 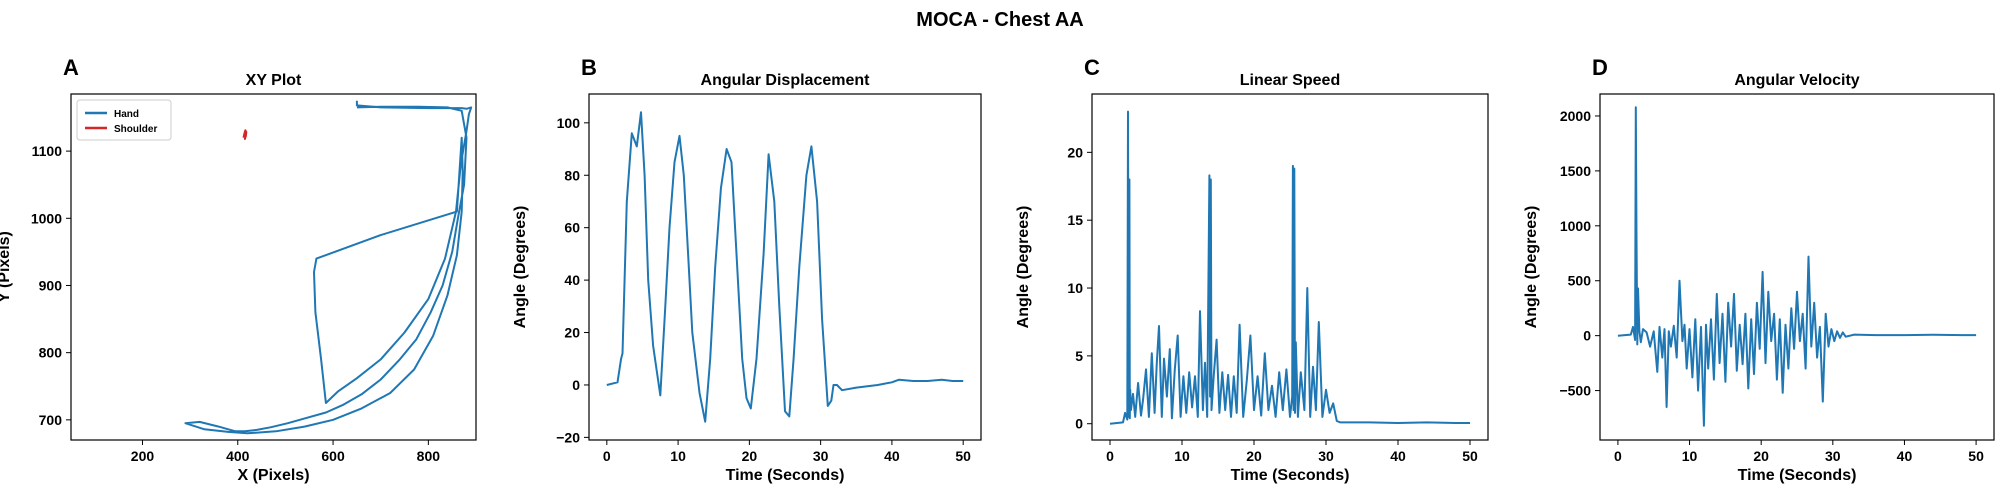 I want to click on panel-c-xtick-label: 10, so click(x=1182, y=456).